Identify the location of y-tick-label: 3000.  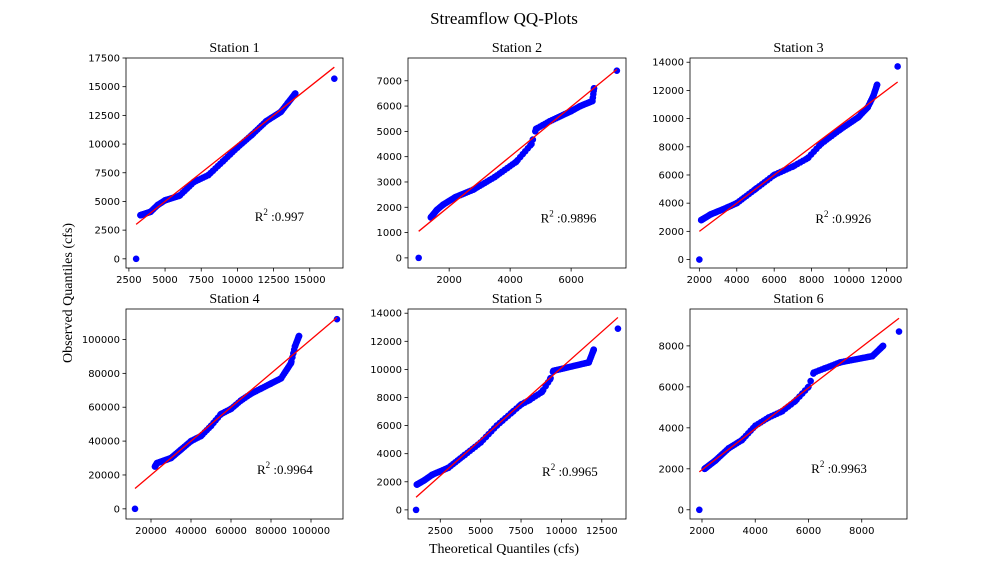
(389, 182).